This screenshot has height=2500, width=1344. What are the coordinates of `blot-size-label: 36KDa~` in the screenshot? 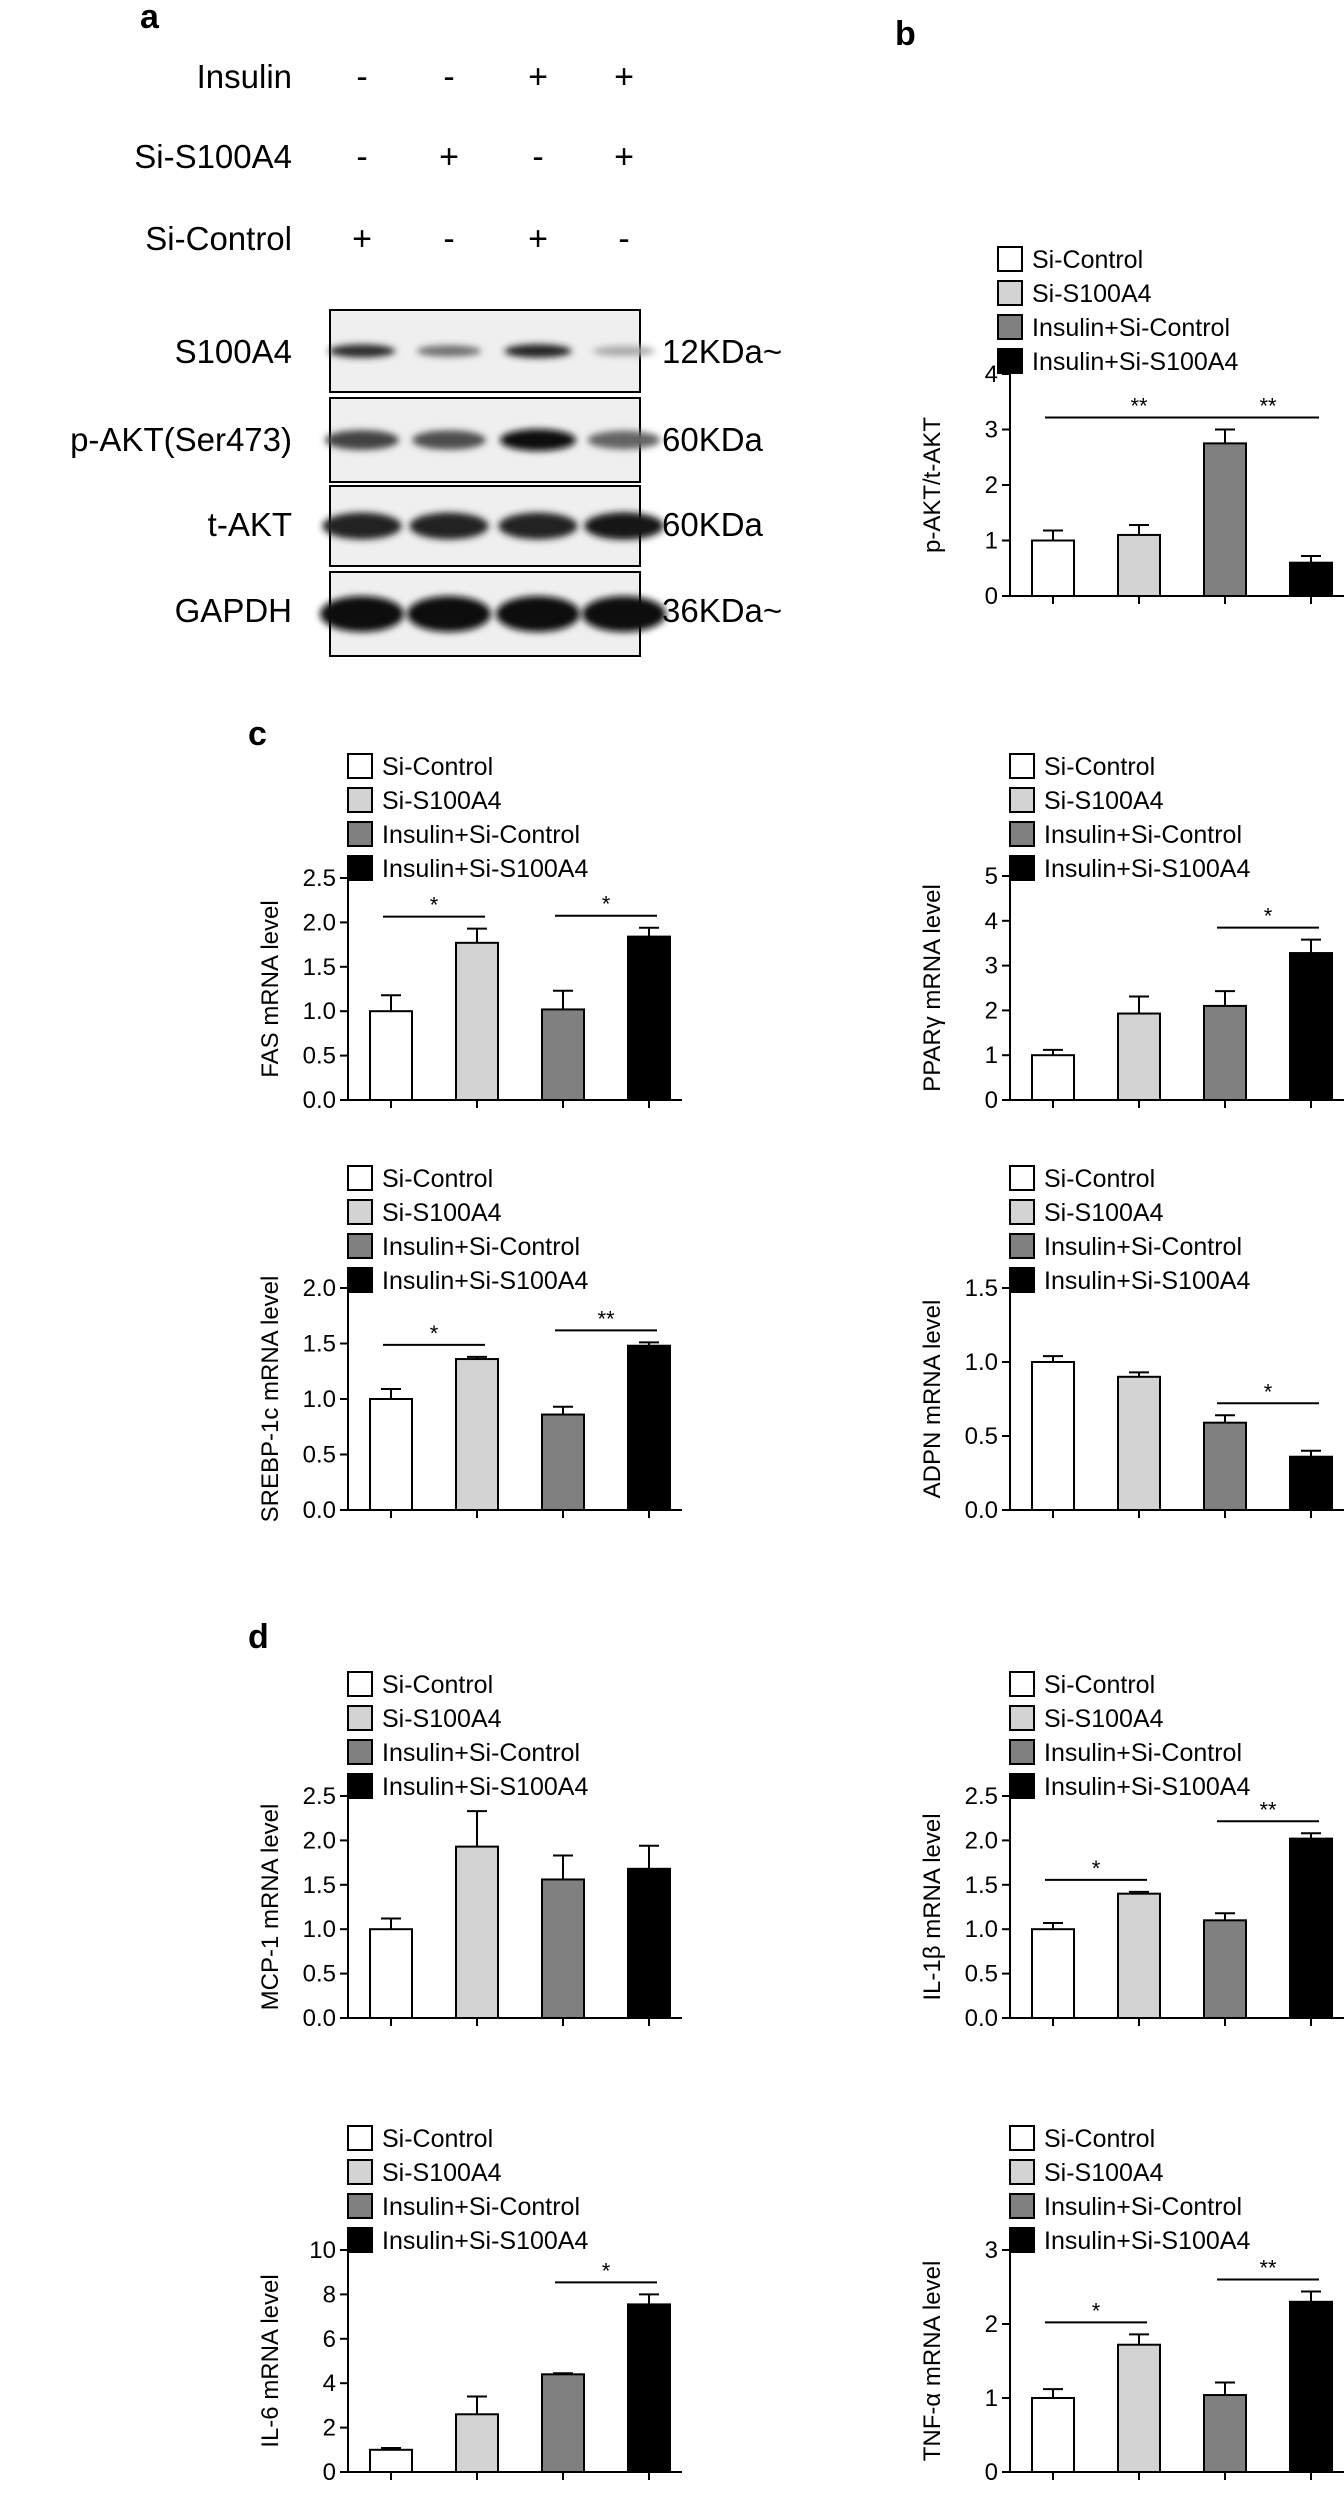 It's located at (722, 610).